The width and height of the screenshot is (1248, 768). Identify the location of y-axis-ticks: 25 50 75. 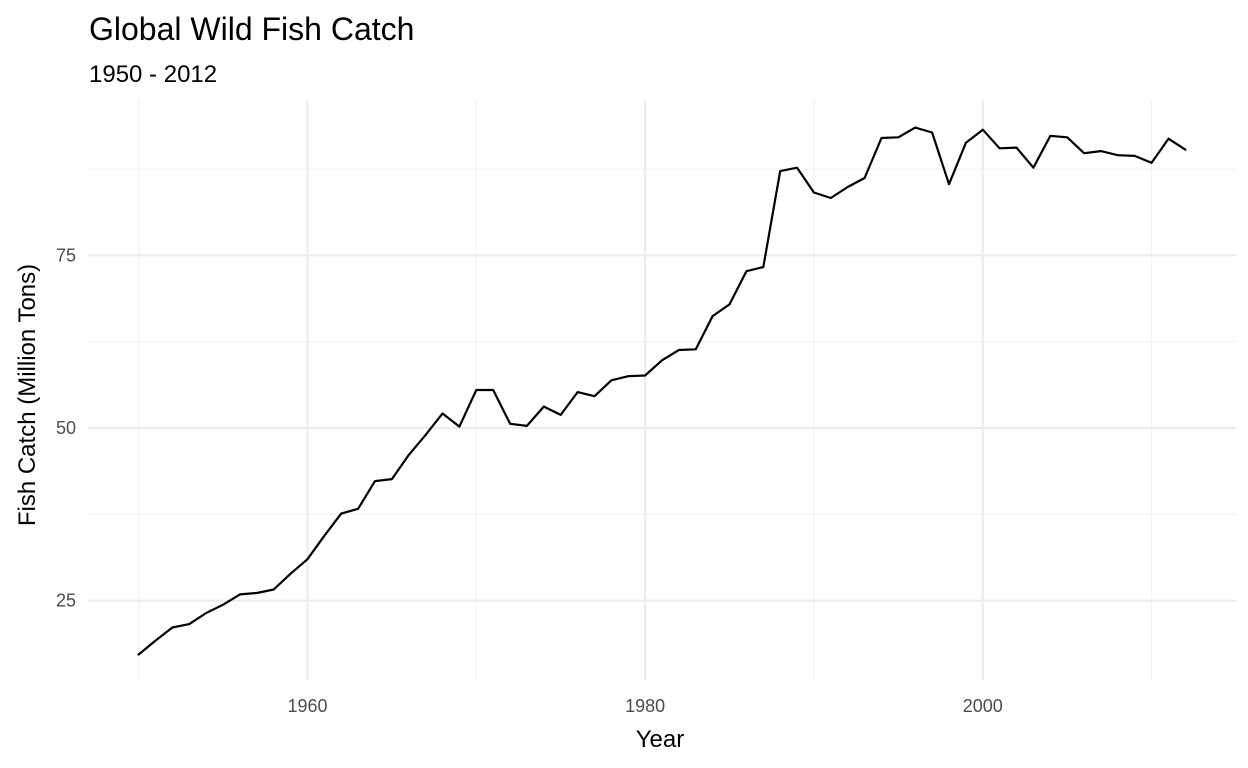
(66, 427).